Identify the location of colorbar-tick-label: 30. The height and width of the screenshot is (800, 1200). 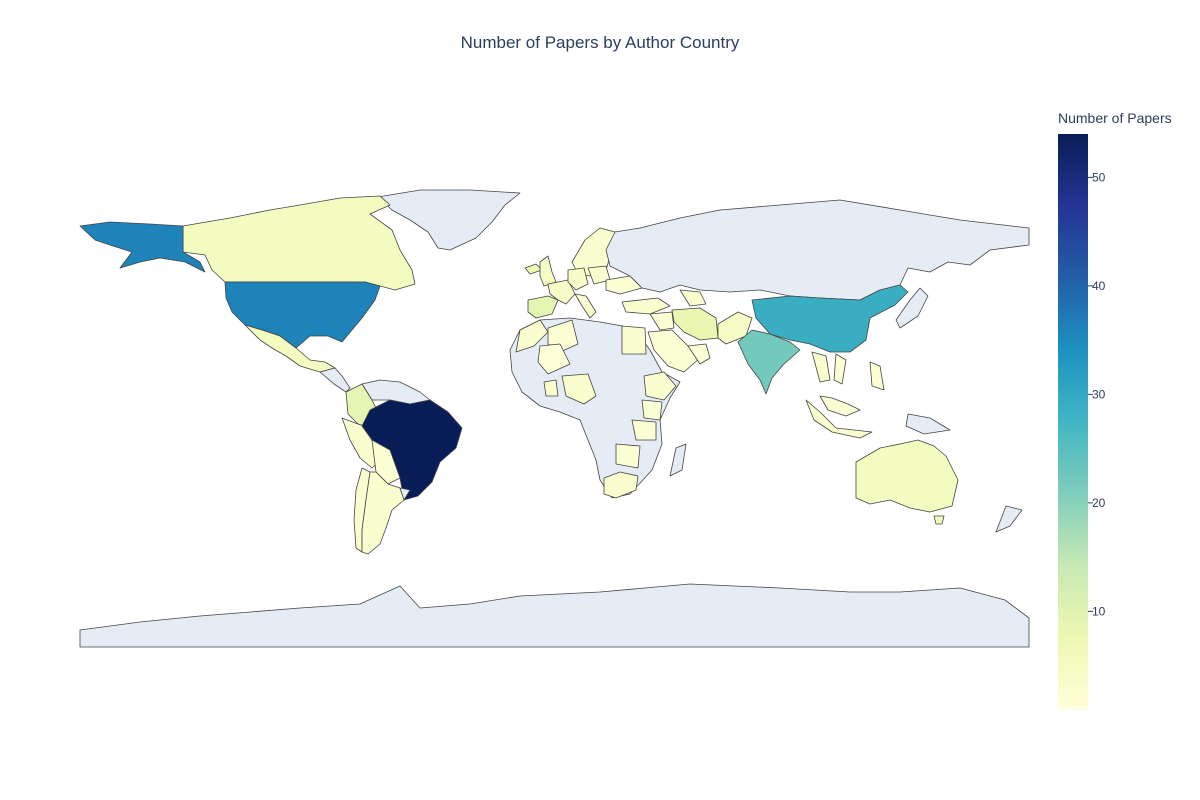
(1099, 394).